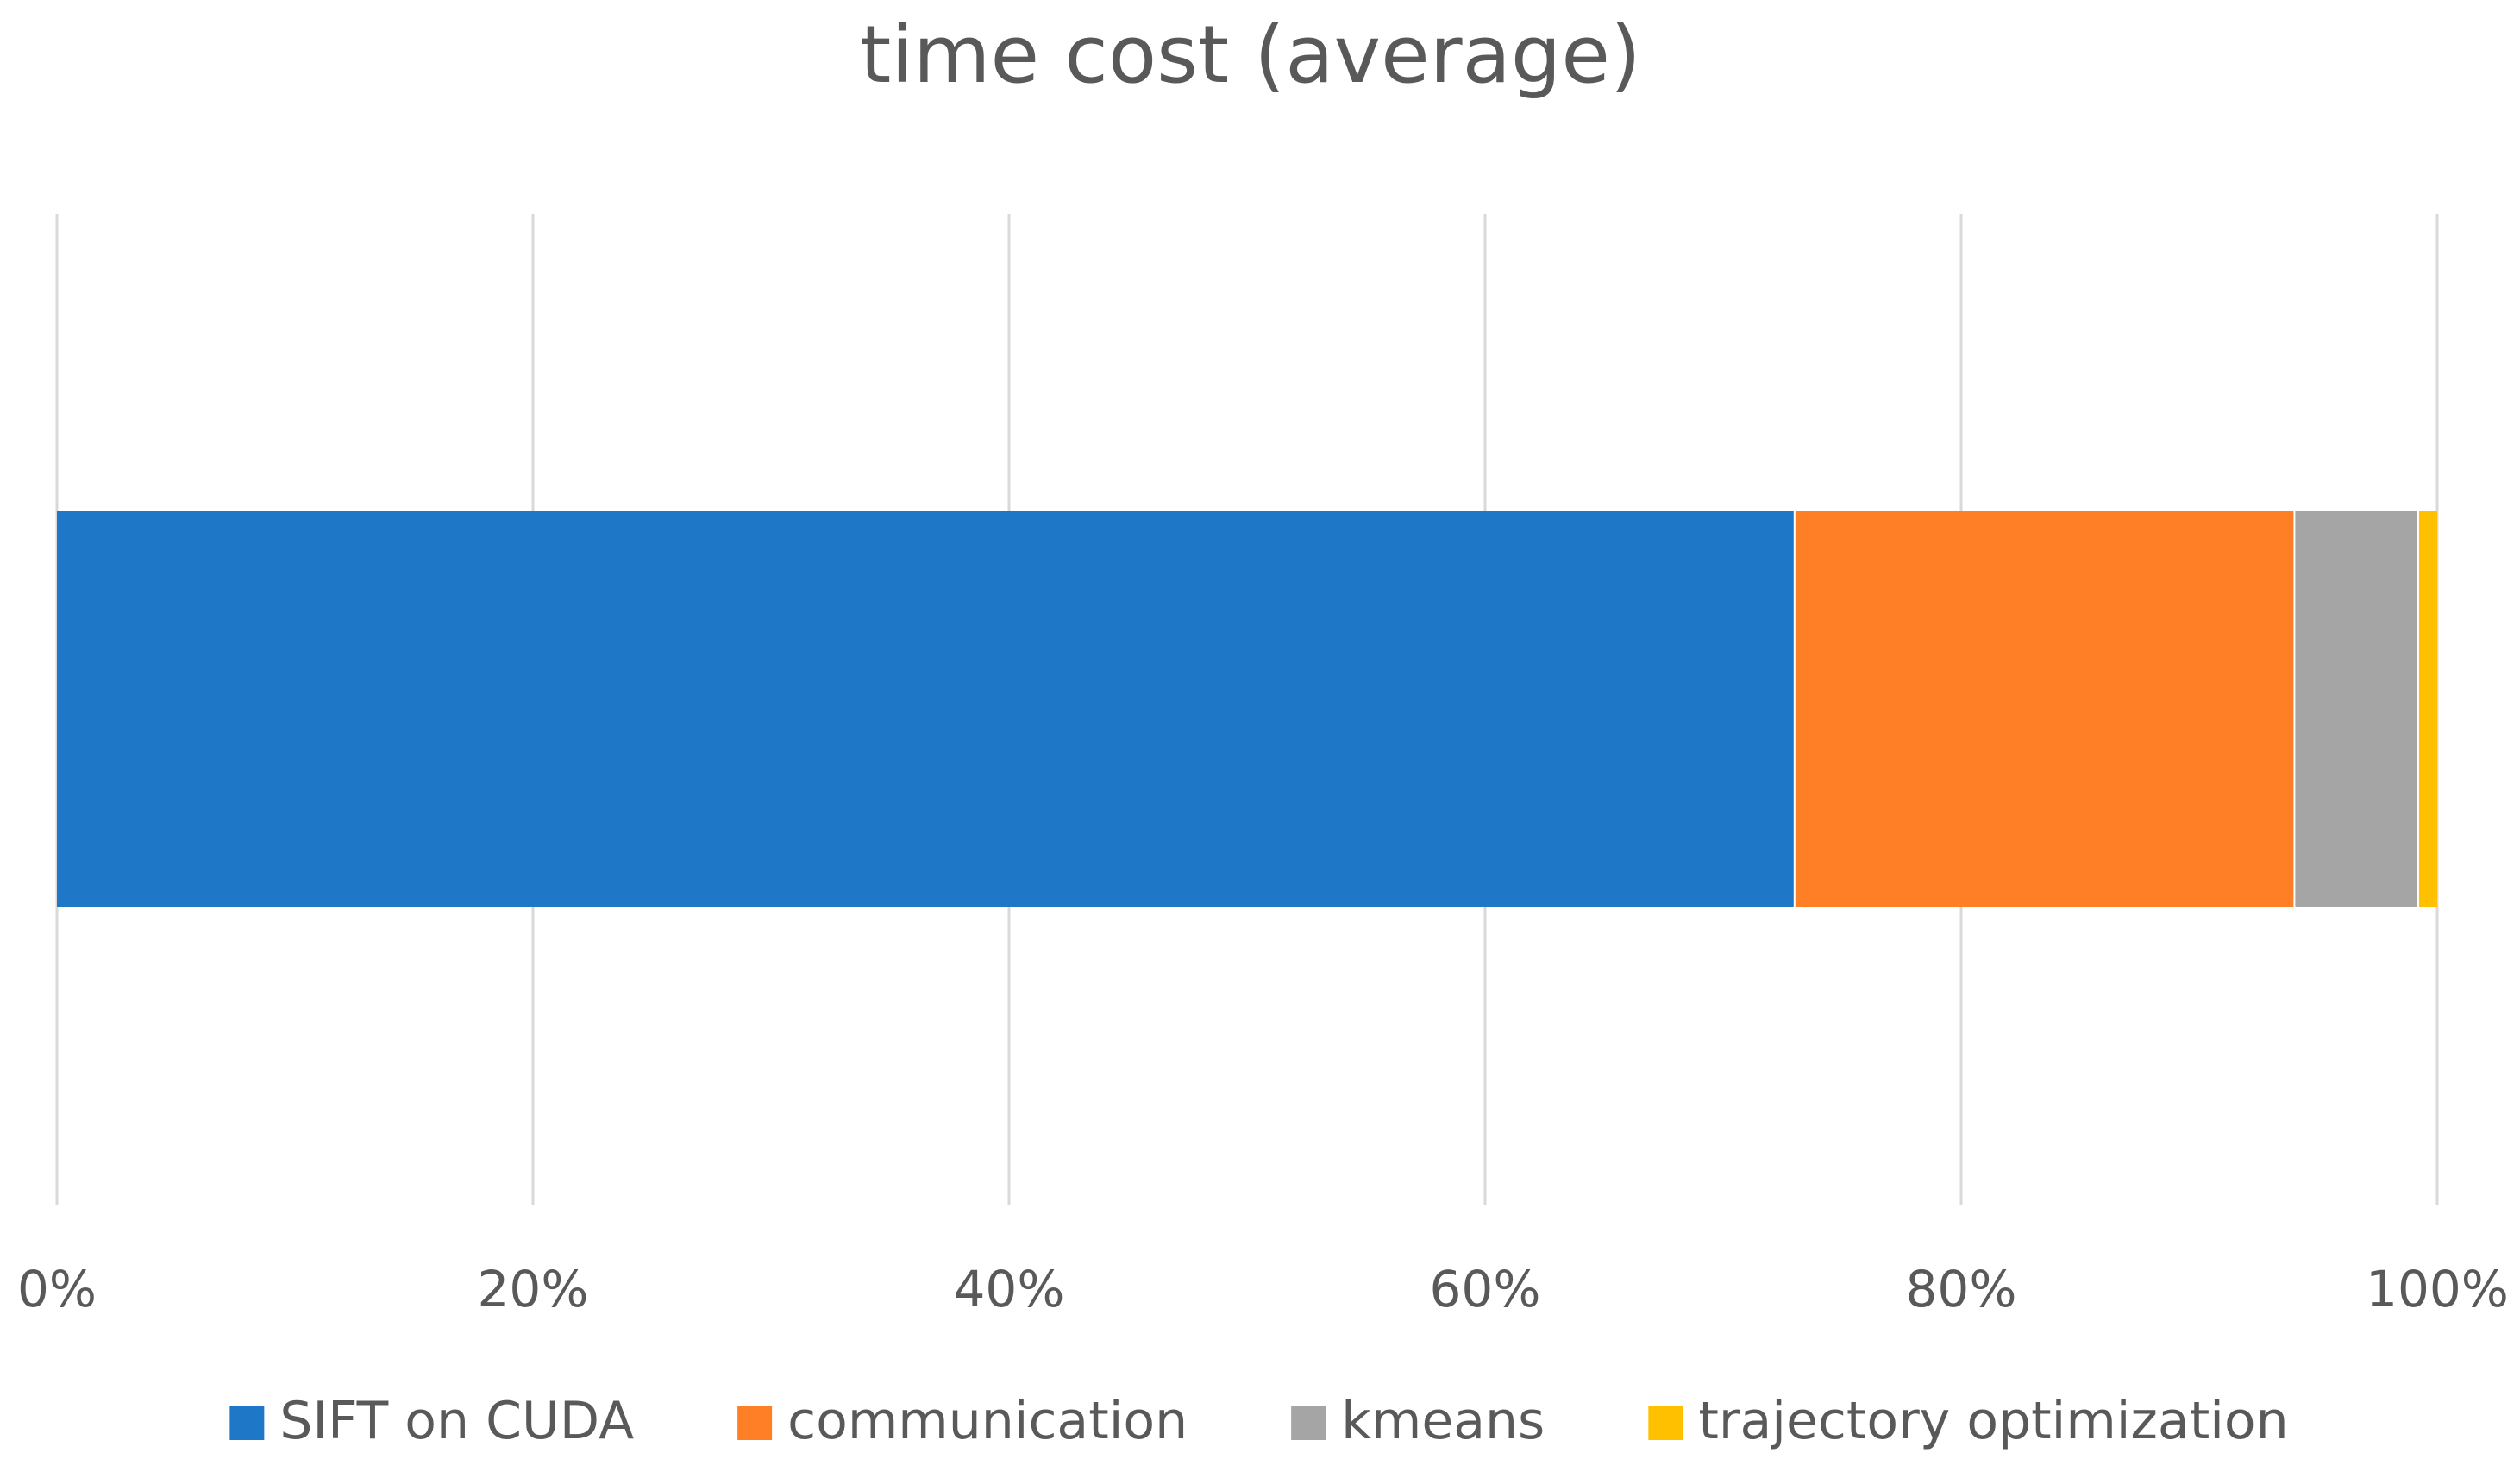 Image resolution: width=2520 pixels, height=1484 pixels. I want to click on x-tick-label: 80%, so click(1961, 1289).